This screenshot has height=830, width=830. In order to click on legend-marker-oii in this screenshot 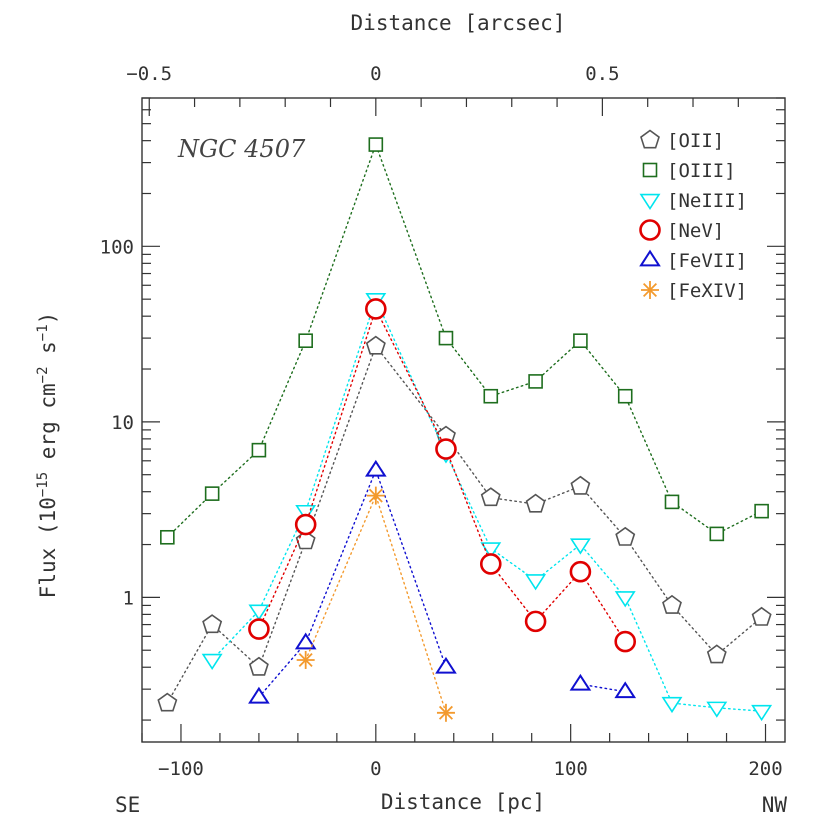, I will do `click(650, 139)`.